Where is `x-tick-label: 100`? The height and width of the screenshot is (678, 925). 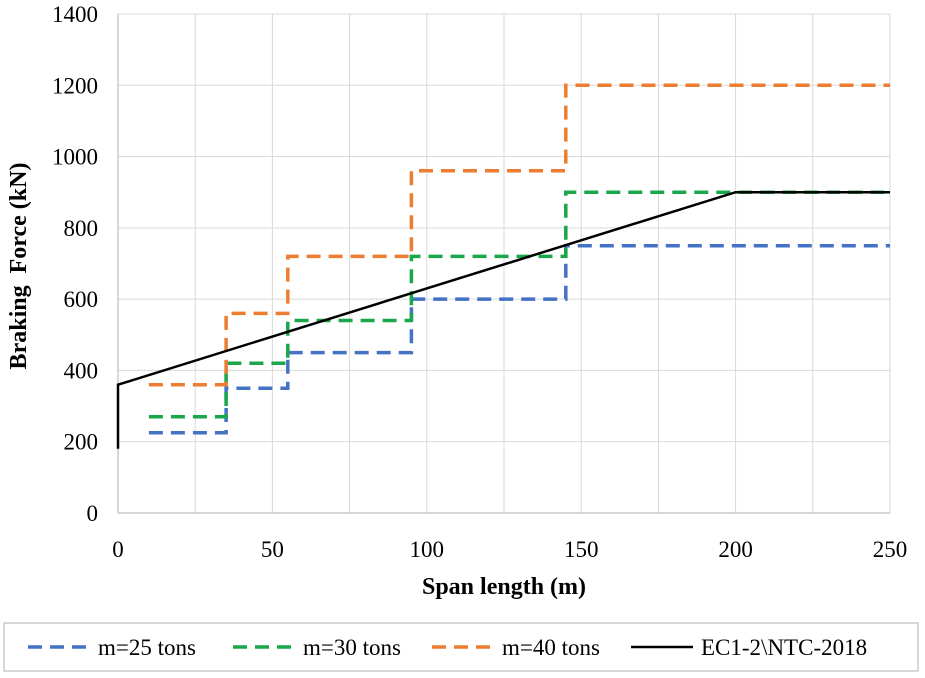
x-tick-label: 100 is located at coordinates (427, 549).